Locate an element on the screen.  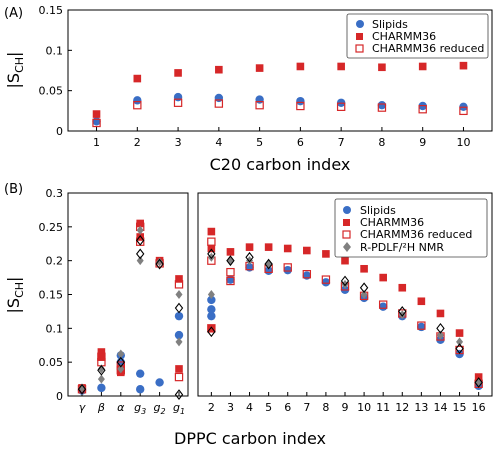
panel-a-xtick-label: 3 is located at coordinates (178, 142).